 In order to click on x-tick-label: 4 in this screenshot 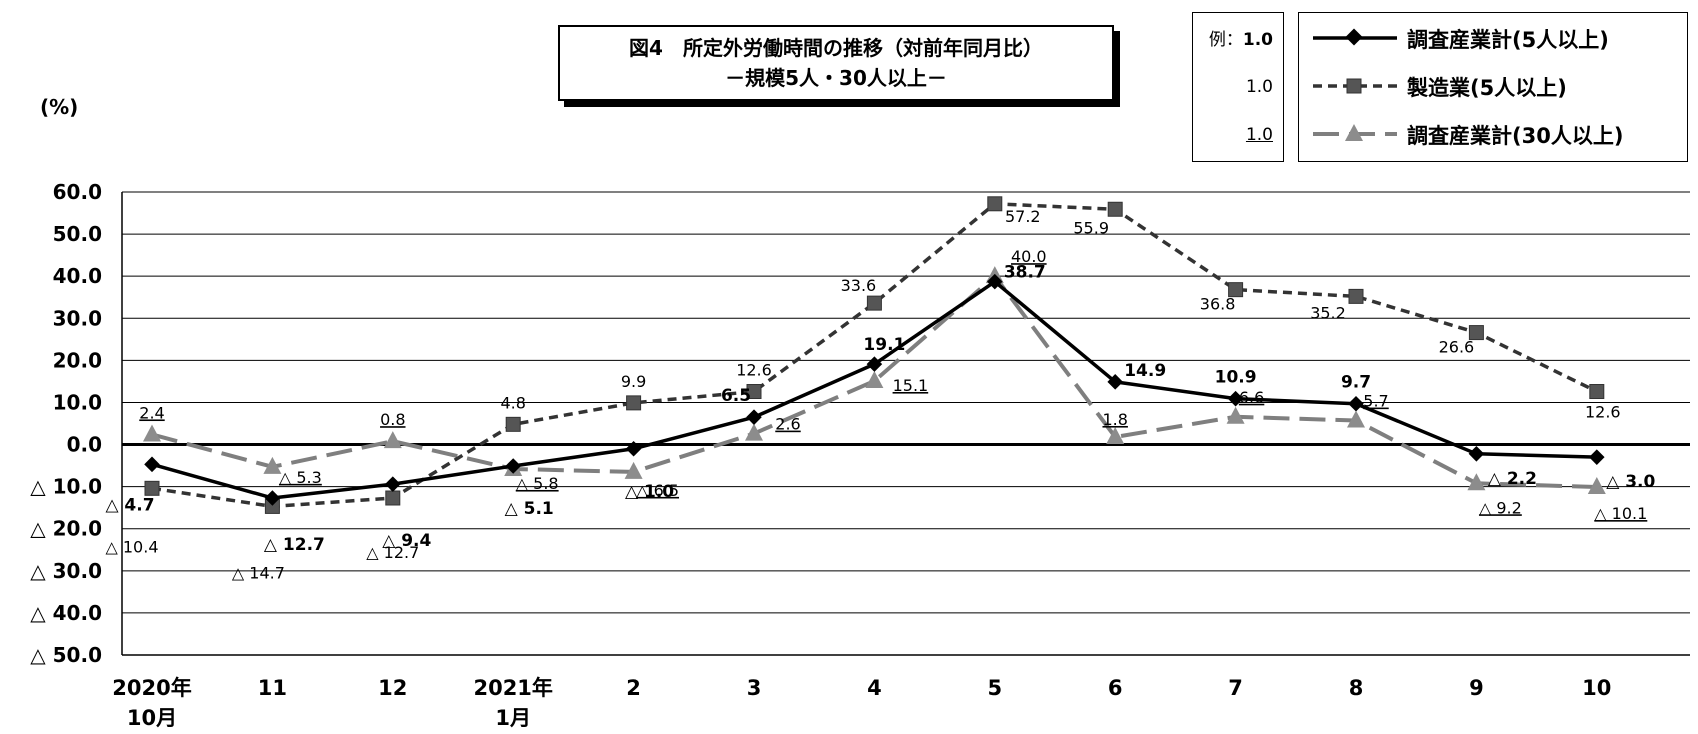, I will do `click(874, 688)`.